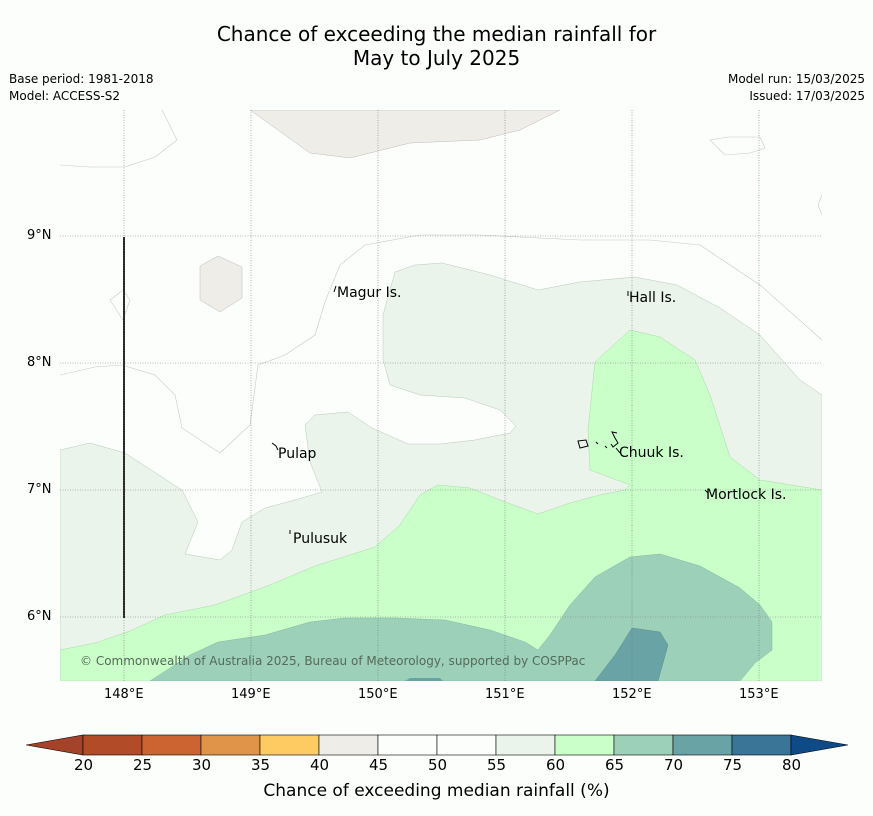 The width and height of the screenshot is (873, 816). I want to click on place-label-mortlock: Mortlock Is., so click(746, 495).